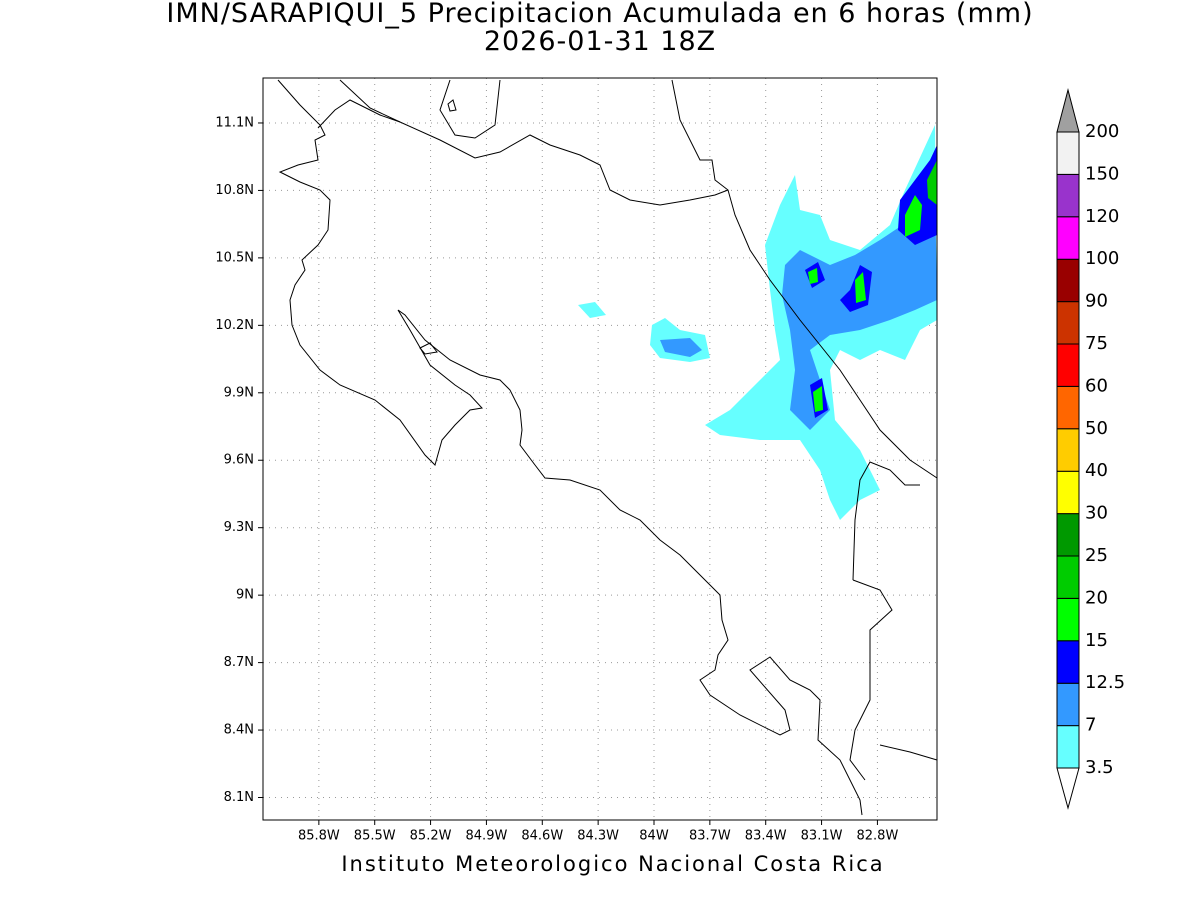 This screenshot has width=1200, height=900. I want to click on y-tick-label: 9.3N, so click(239, 527).